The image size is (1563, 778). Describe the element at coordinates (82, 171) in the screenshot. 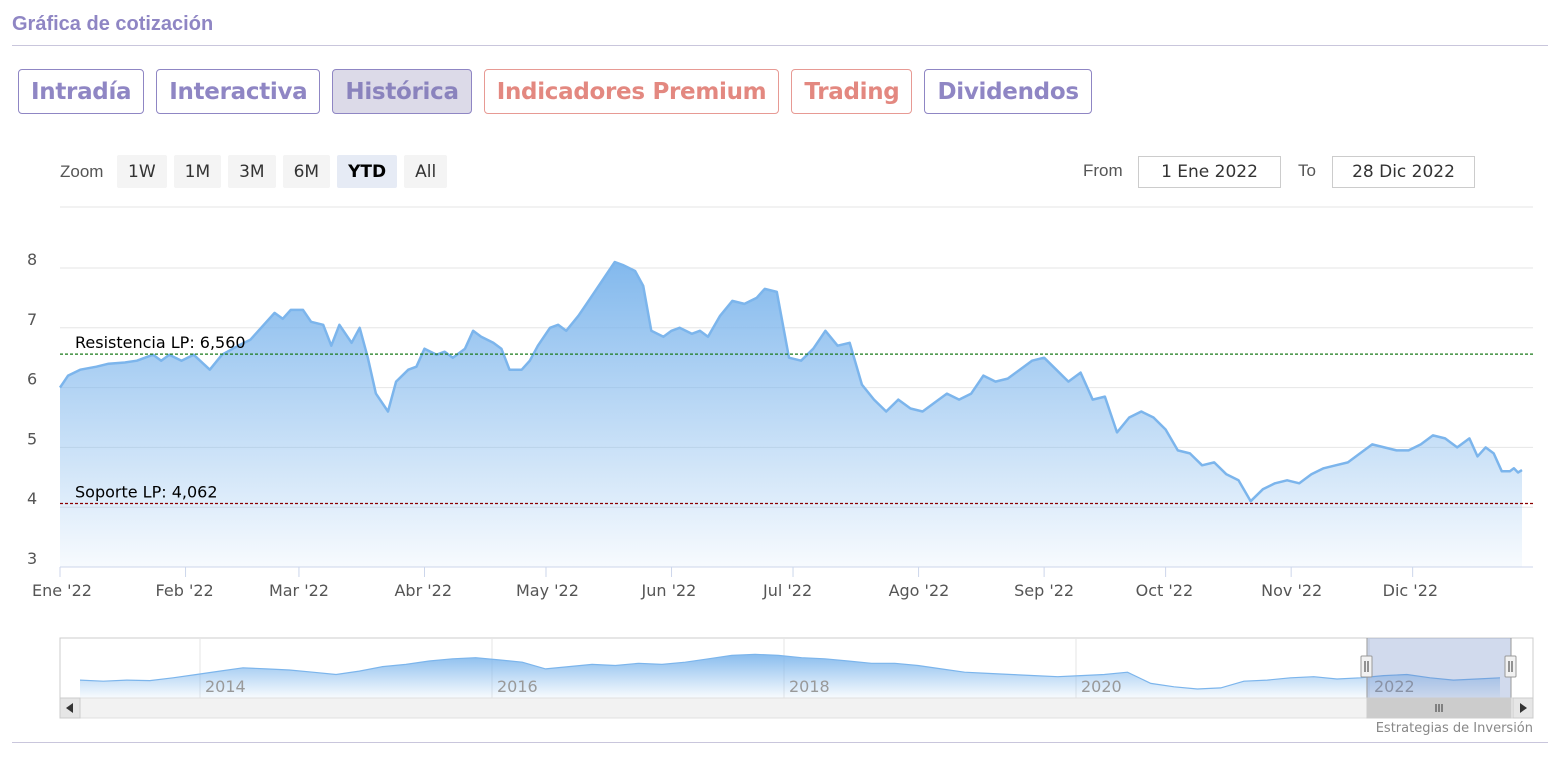

I see `zoom-label: Zoom` at that location.